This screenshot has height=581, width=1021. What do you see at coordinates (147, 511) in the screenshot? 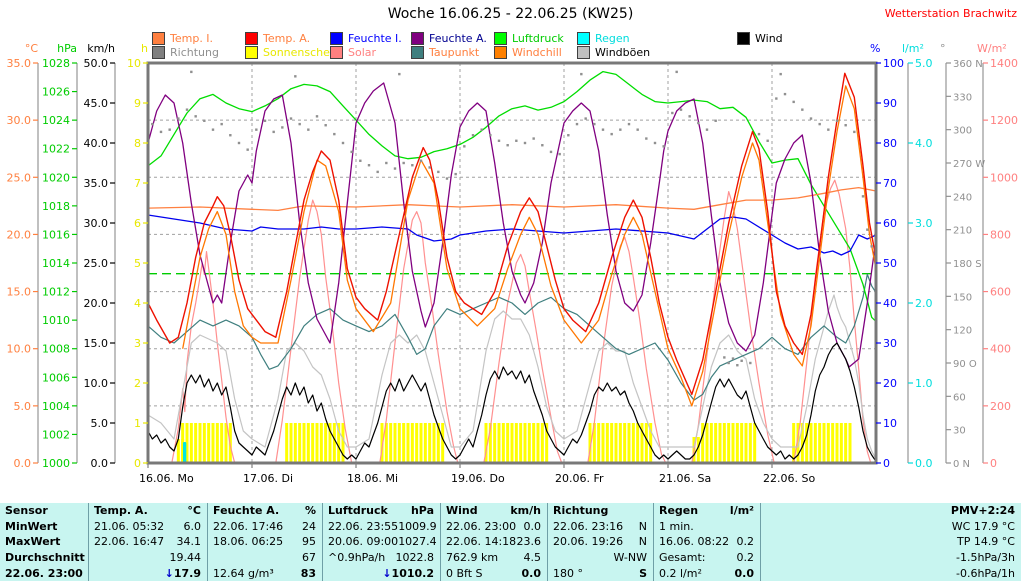
I see `column-header: Temp. A. °C` at bounding box center [147, 511].